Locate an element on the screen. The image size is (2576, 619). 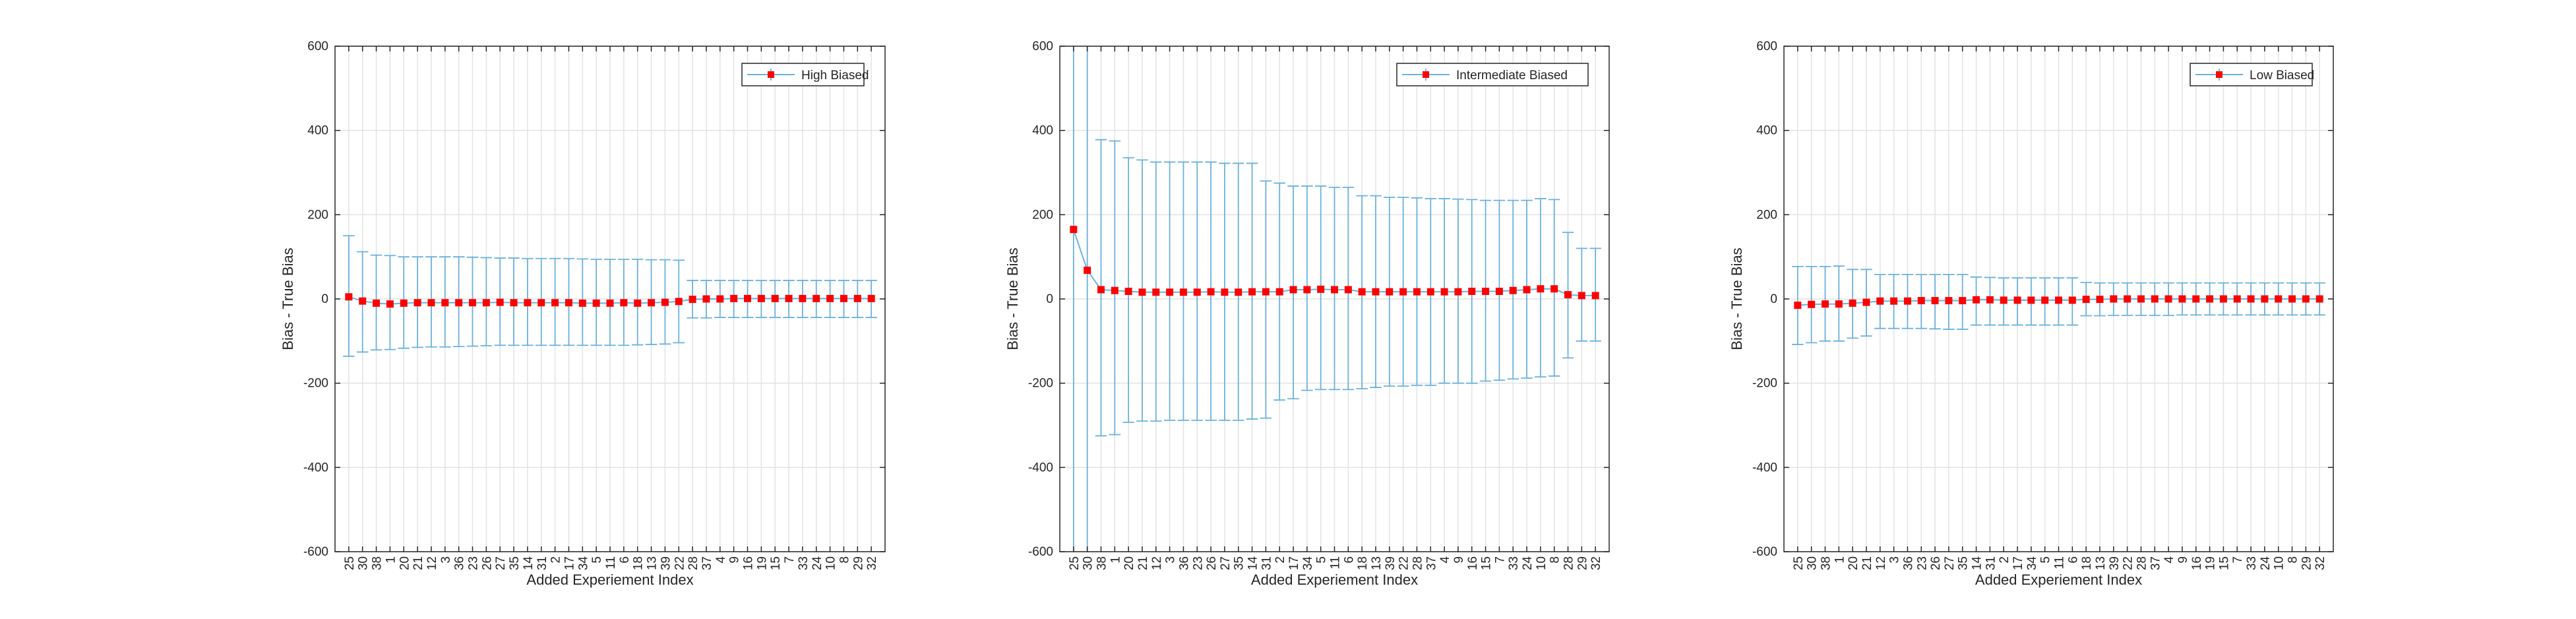
x-tick-label: 38 is located at coordinates (1826, 563).